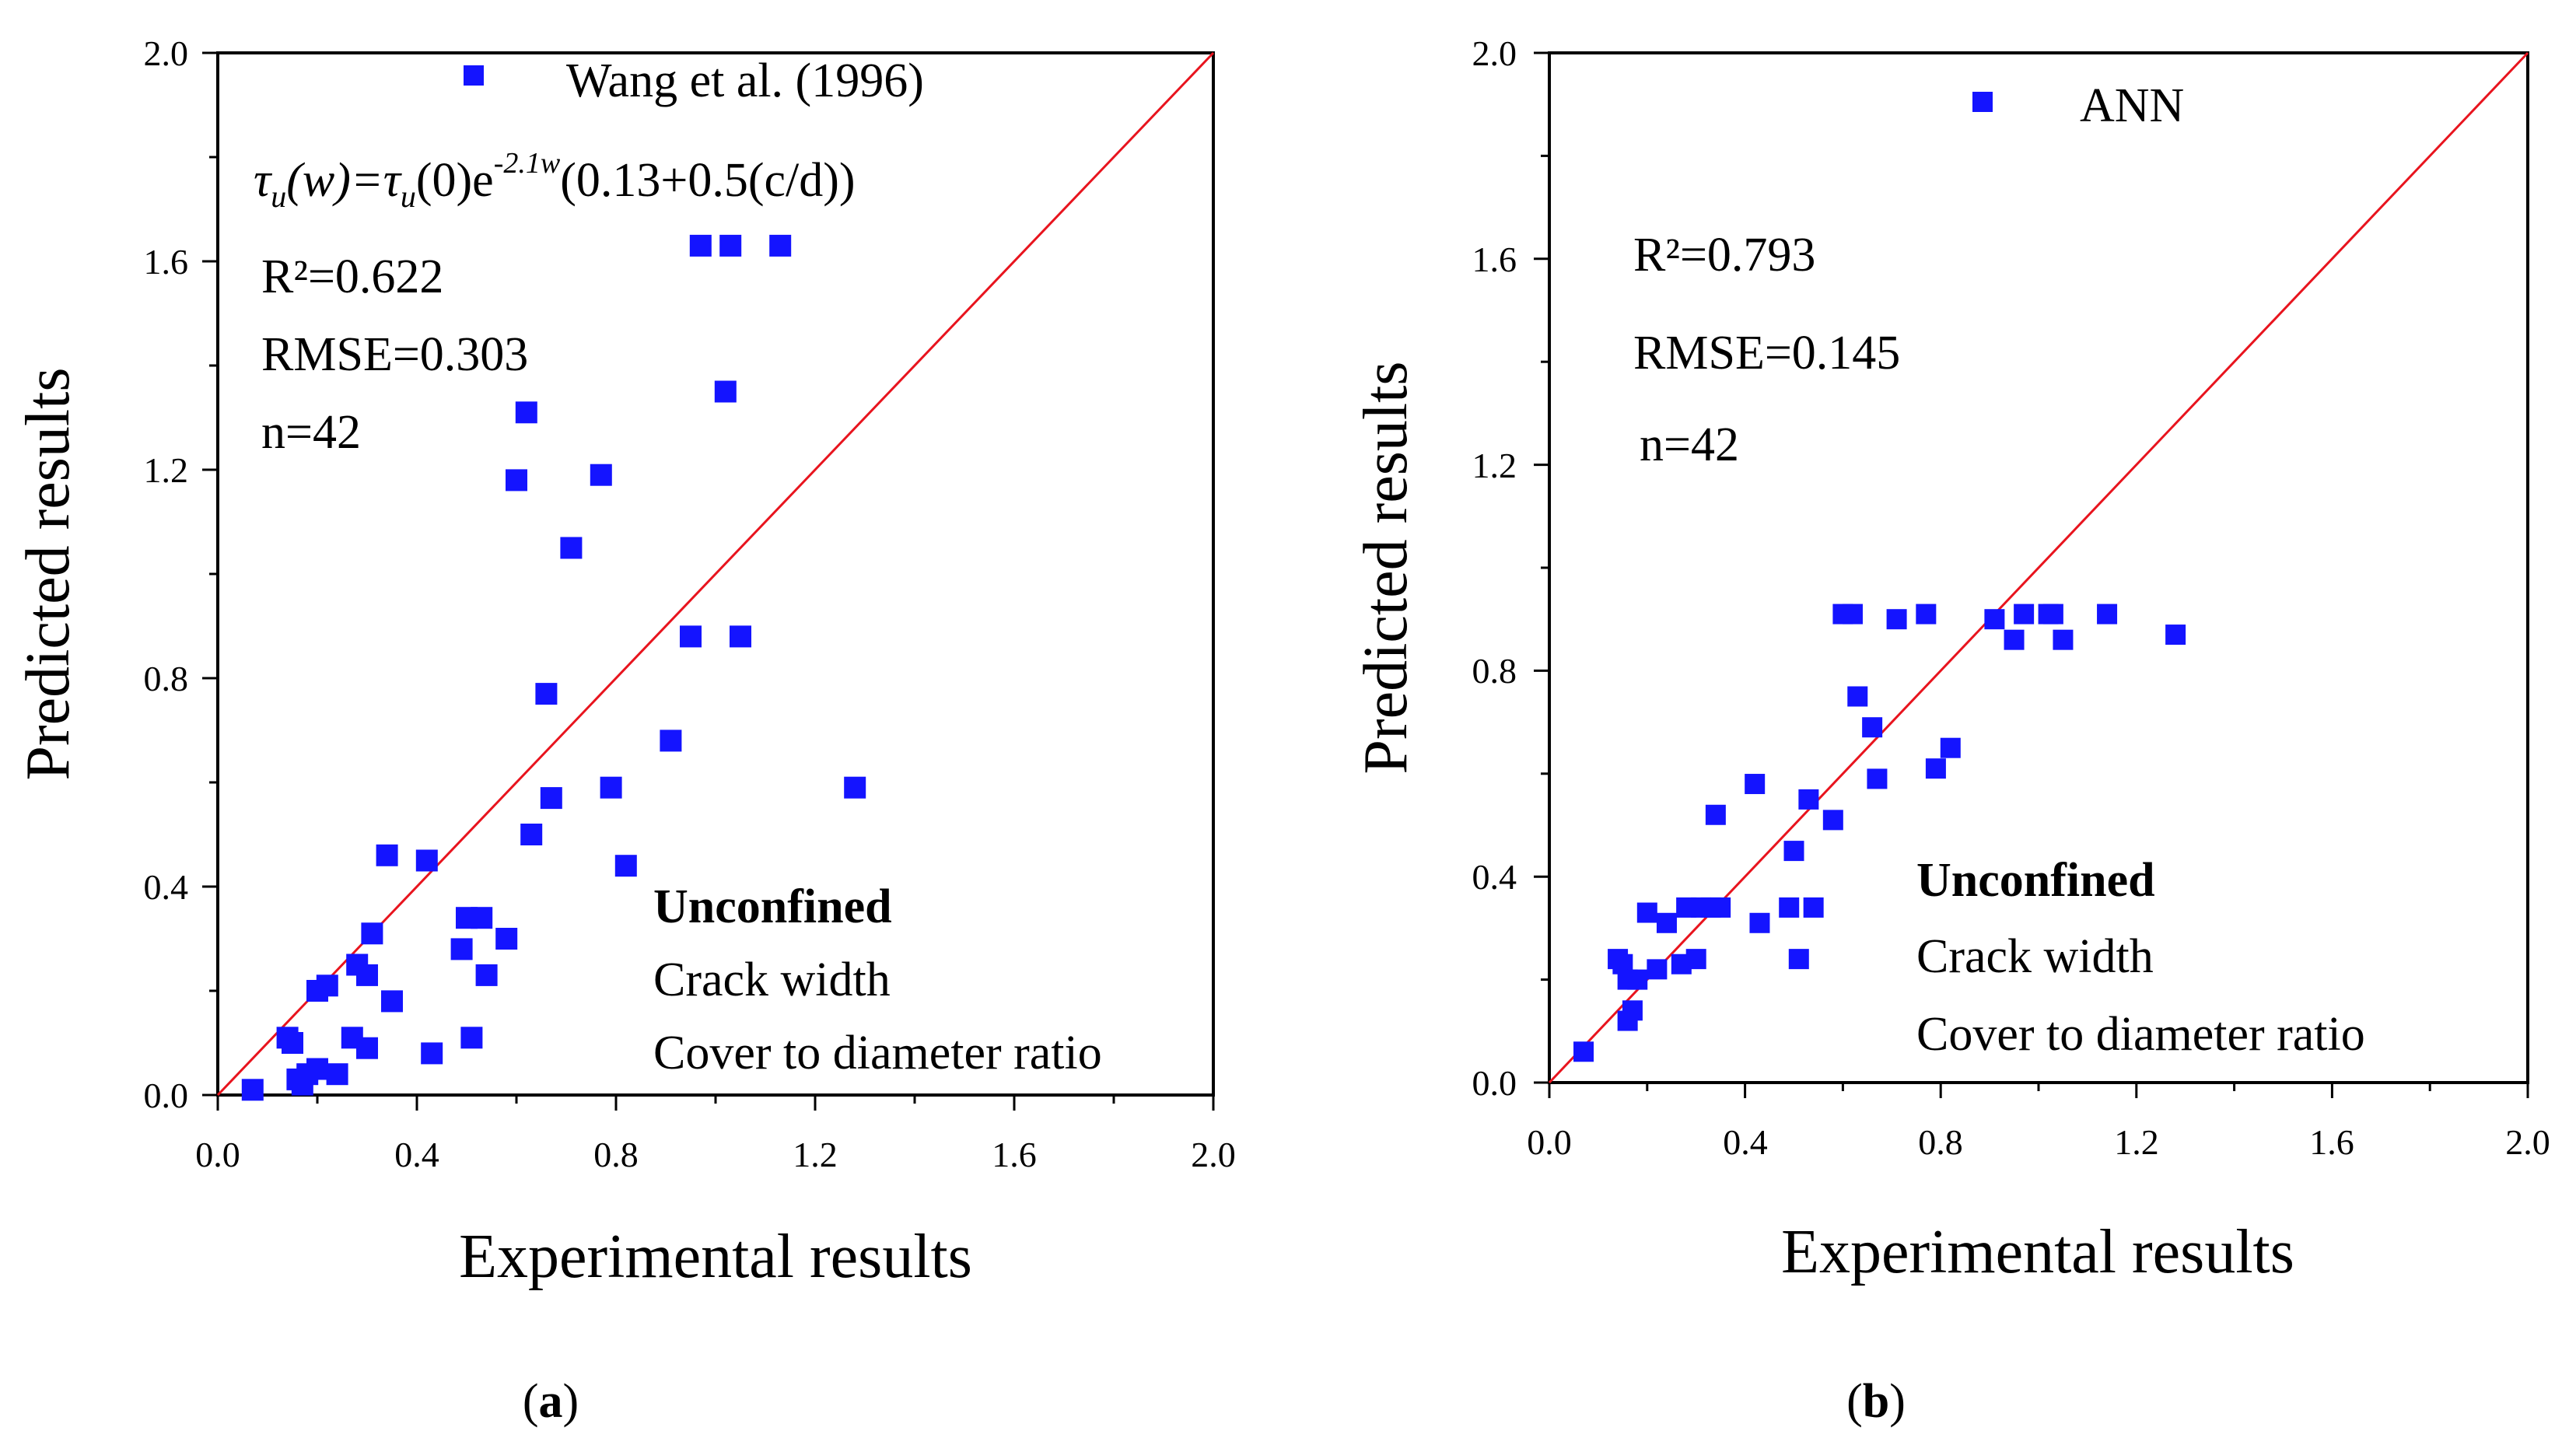 The height and width of the screenshot is (1438, 2576). I want to click on panel-label: (b), so click(1876, 1401).